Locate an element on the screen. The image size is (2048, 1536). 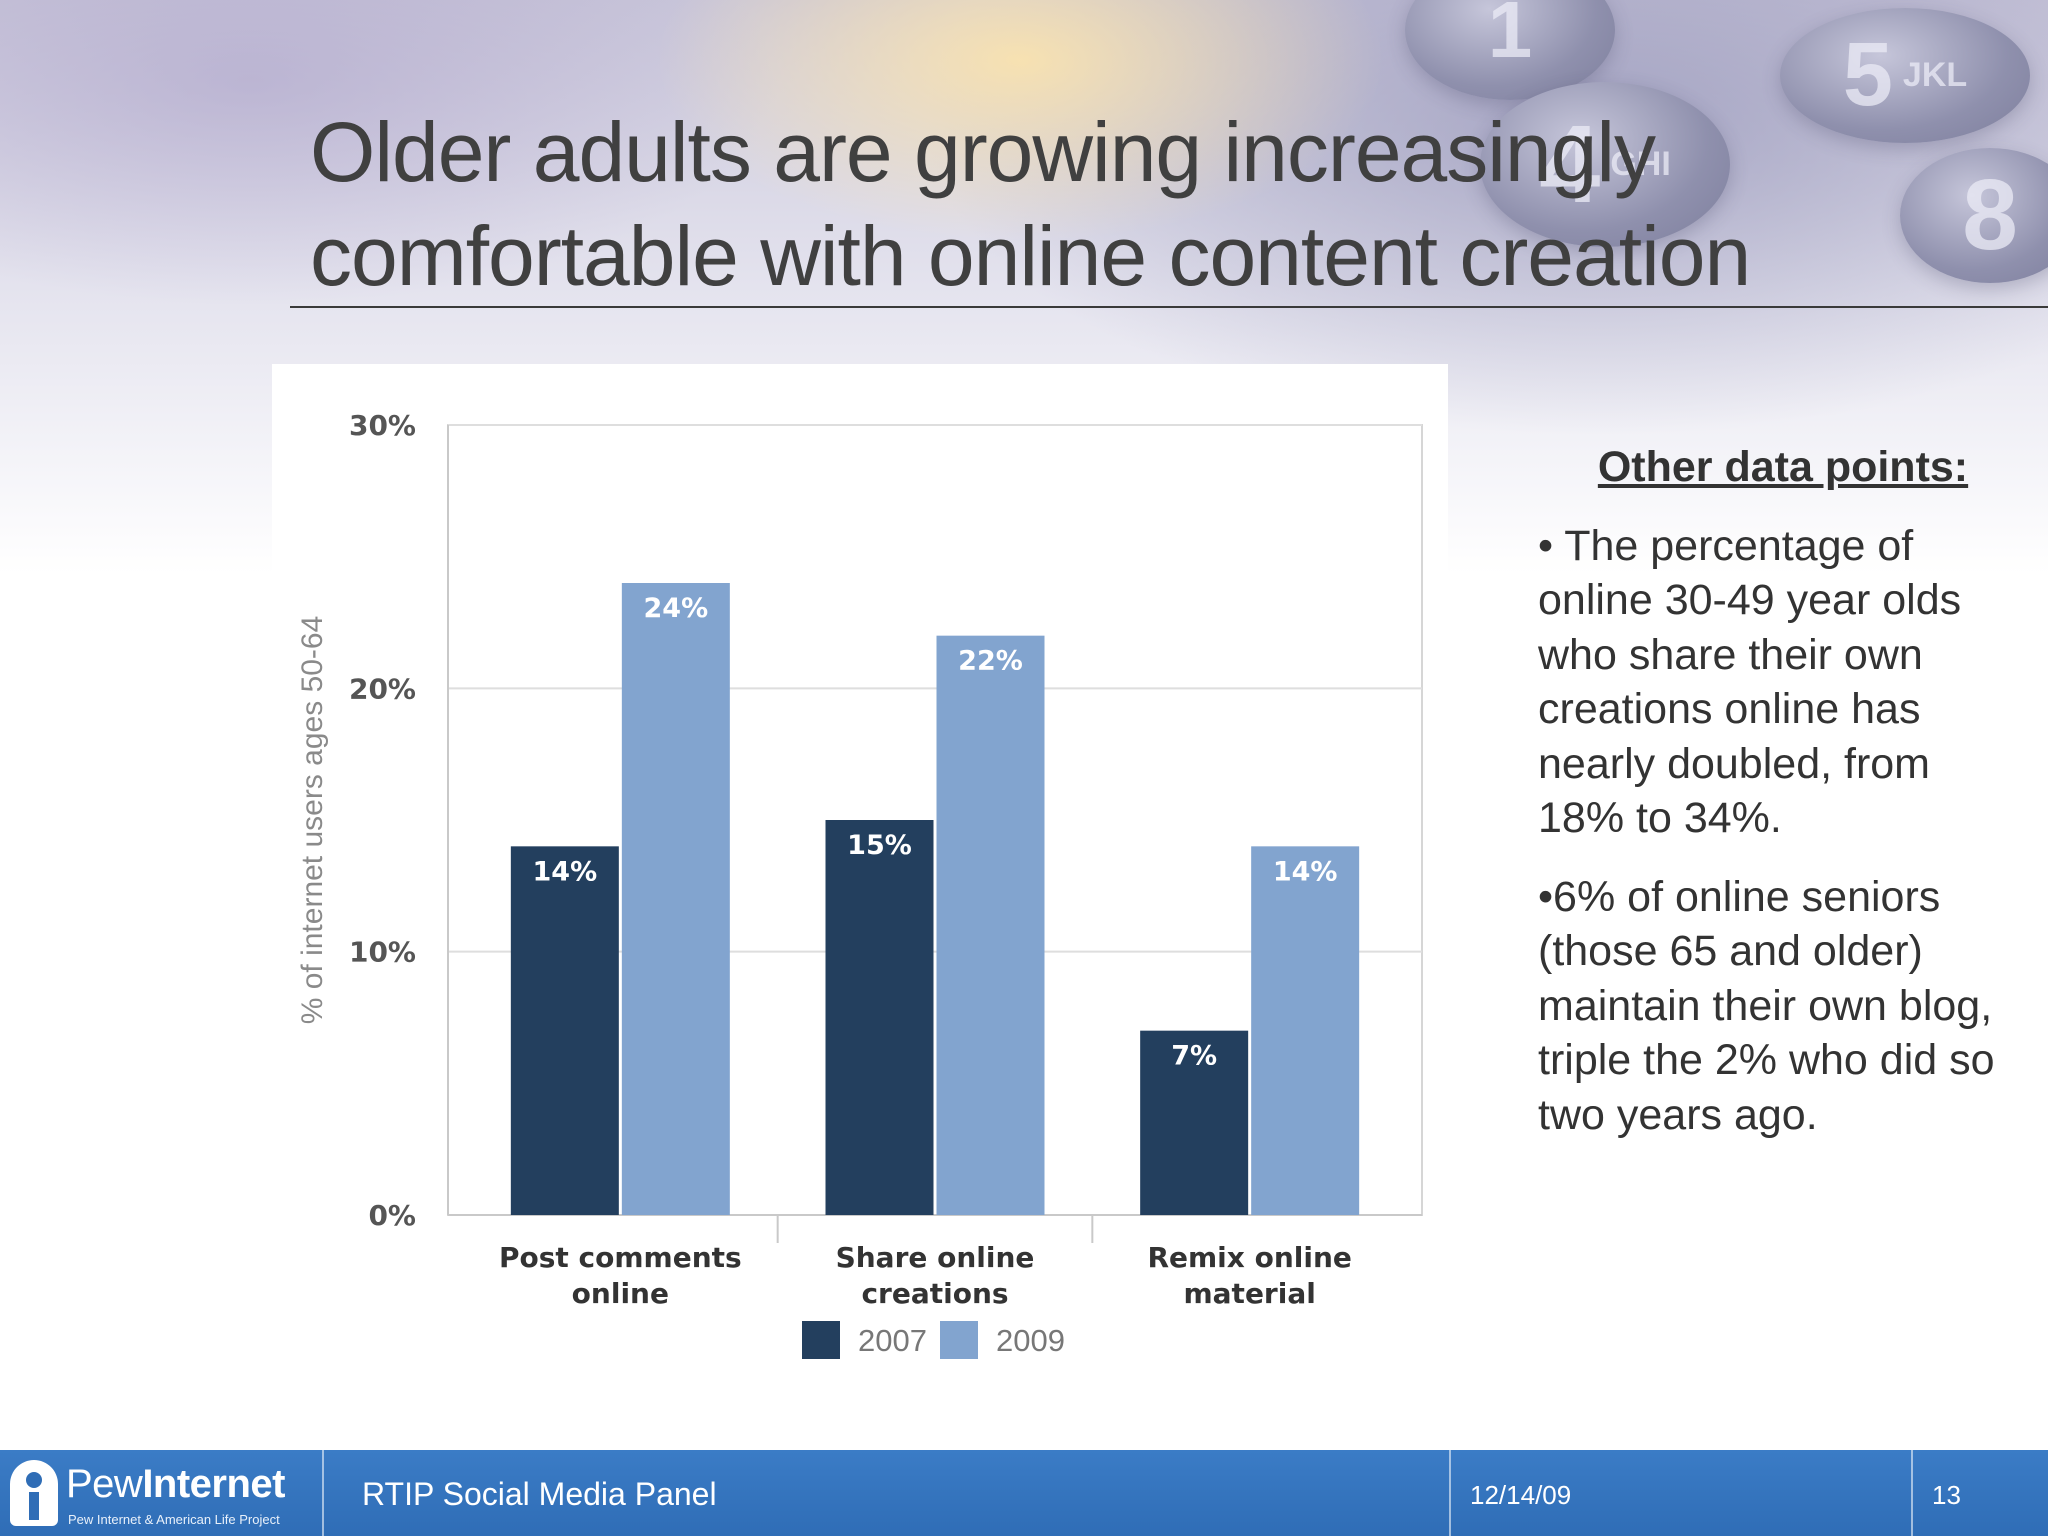
slide-title-line-2: comfortable with online content creation is located at coordinates (1030, 256).